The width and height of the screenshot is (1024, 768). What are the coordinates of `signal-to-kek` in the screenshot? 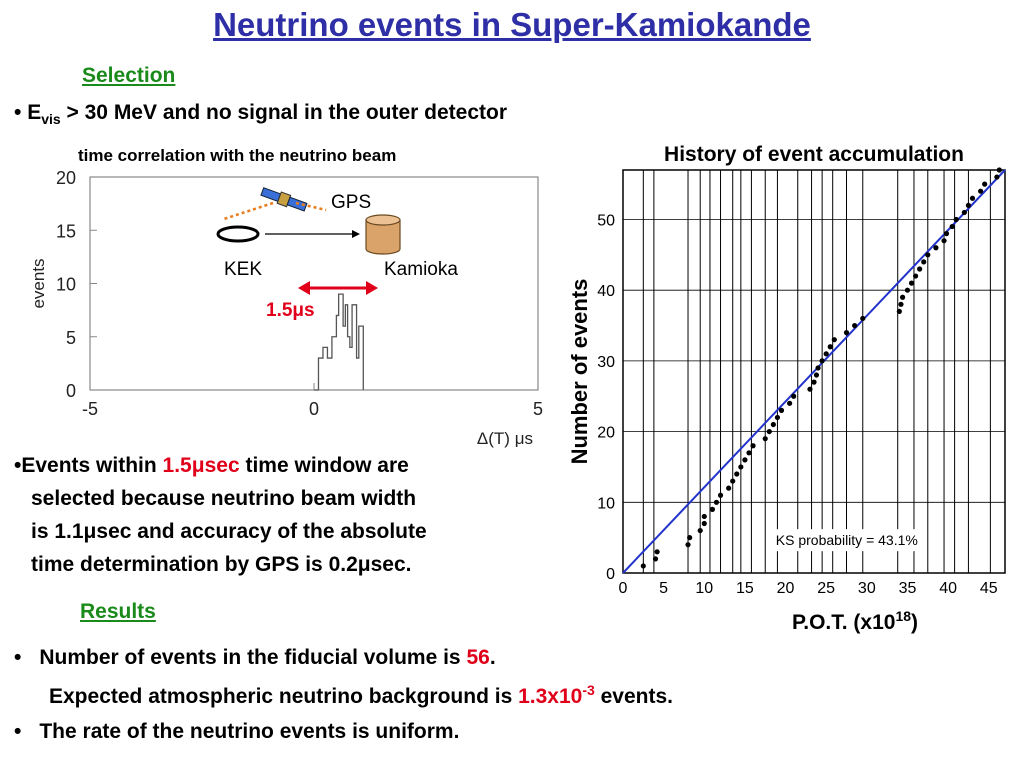 It's located at (248, 211).